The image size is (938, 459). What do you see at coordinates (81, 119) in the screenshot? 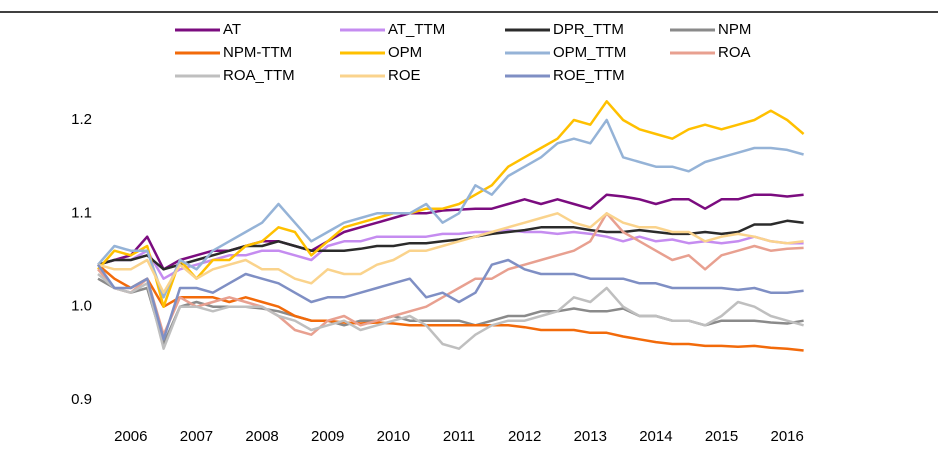
I see `y-tick-label: 1.2` at bounding box center [81, 119].